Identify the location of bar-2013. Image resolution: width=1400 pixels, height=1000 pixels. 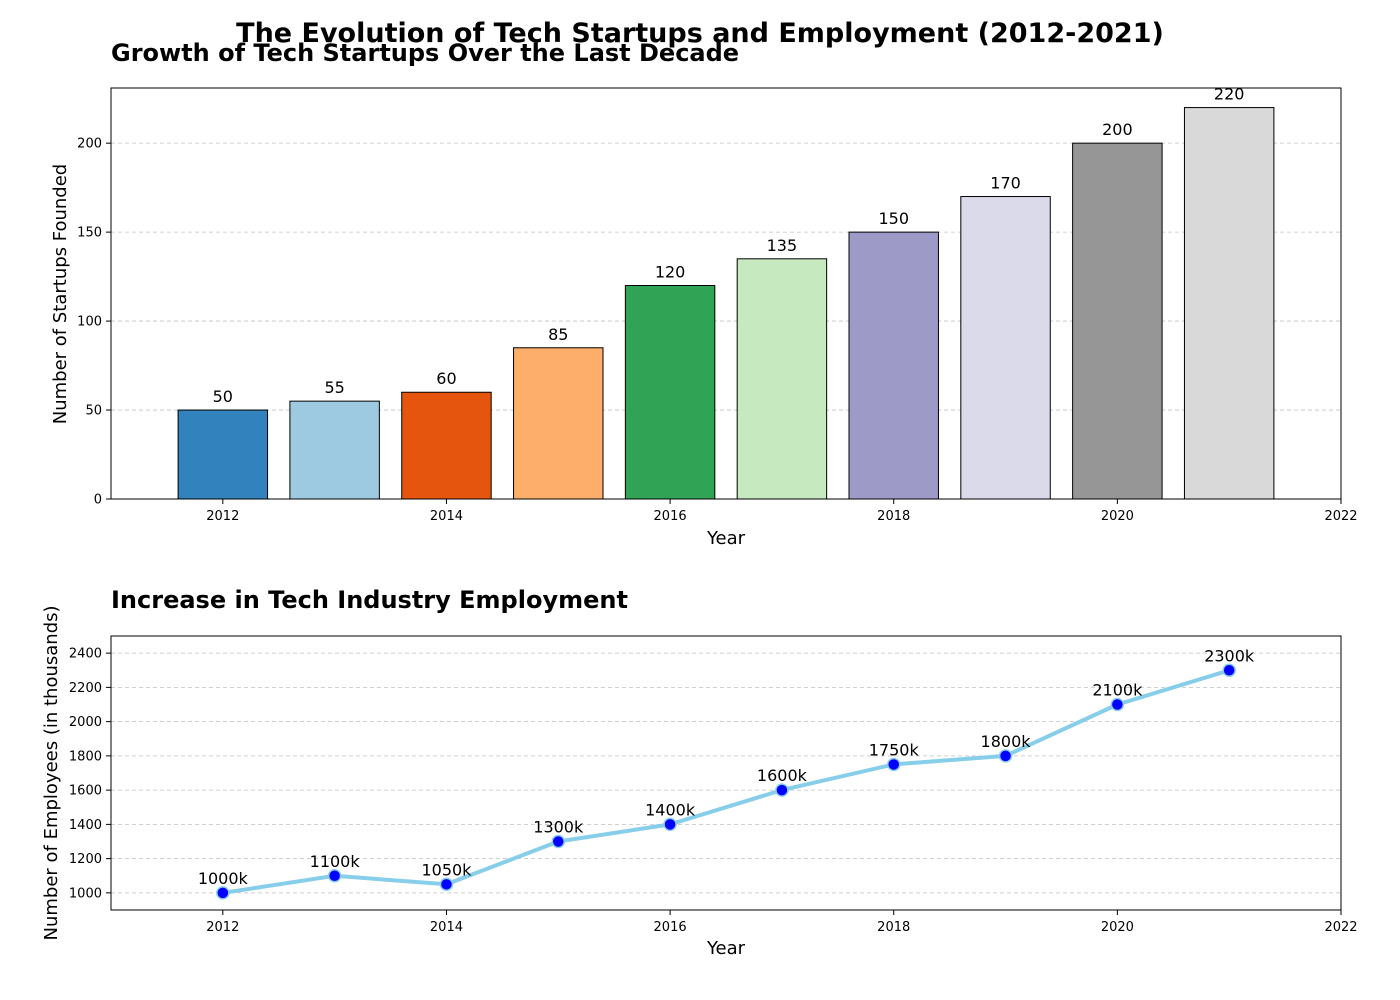
(334, 450).